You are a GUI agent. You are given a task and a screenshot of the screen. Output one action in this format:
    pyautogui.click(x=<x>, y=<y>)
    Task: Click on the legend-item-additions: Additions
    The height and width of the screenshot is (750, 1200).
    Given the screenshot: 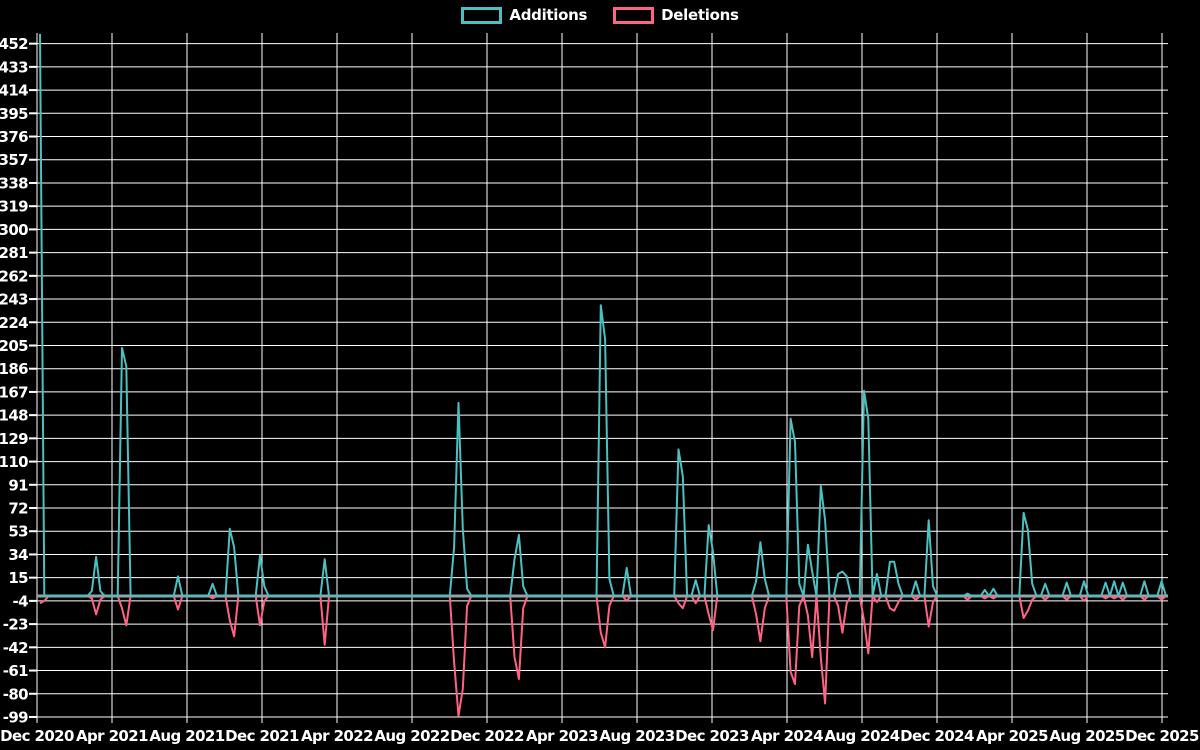 What is the action you would take?
    pyautogui.click(x=524, y=15)
    